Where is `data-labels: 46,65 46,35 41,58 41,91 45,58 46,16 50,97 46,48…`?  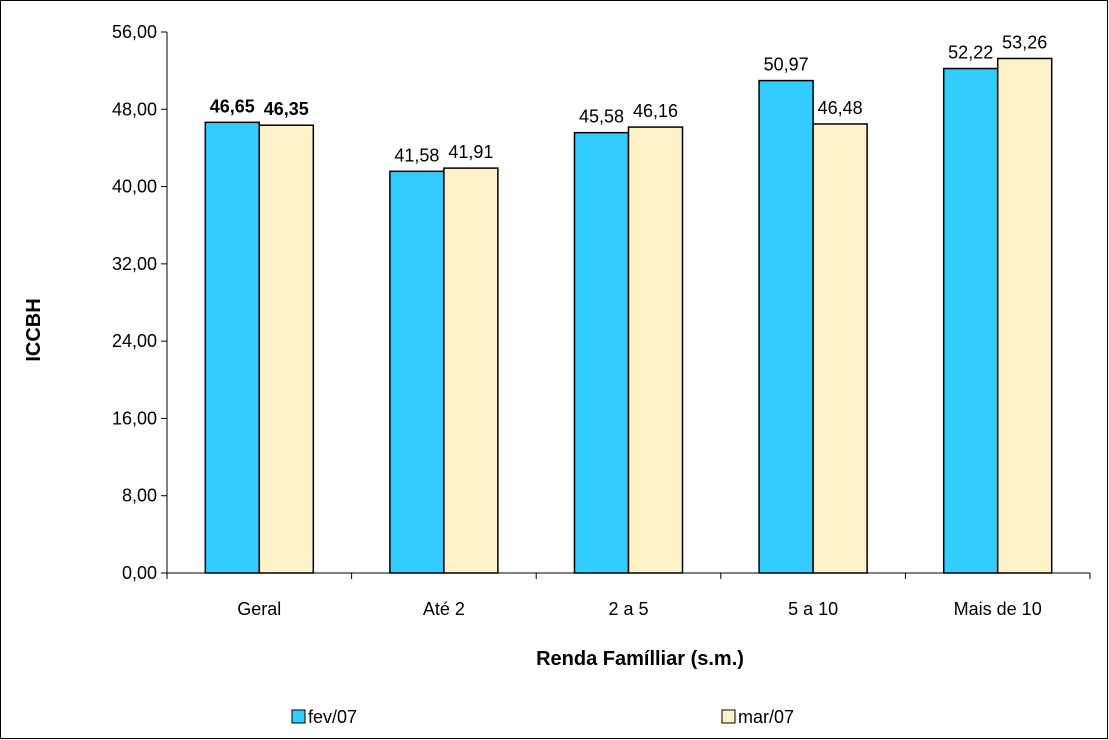 data-labels: 46,65 46,35 41,58 41,91 45,58 46,16 50,97 46,48… is located at coordinates (628, 98).